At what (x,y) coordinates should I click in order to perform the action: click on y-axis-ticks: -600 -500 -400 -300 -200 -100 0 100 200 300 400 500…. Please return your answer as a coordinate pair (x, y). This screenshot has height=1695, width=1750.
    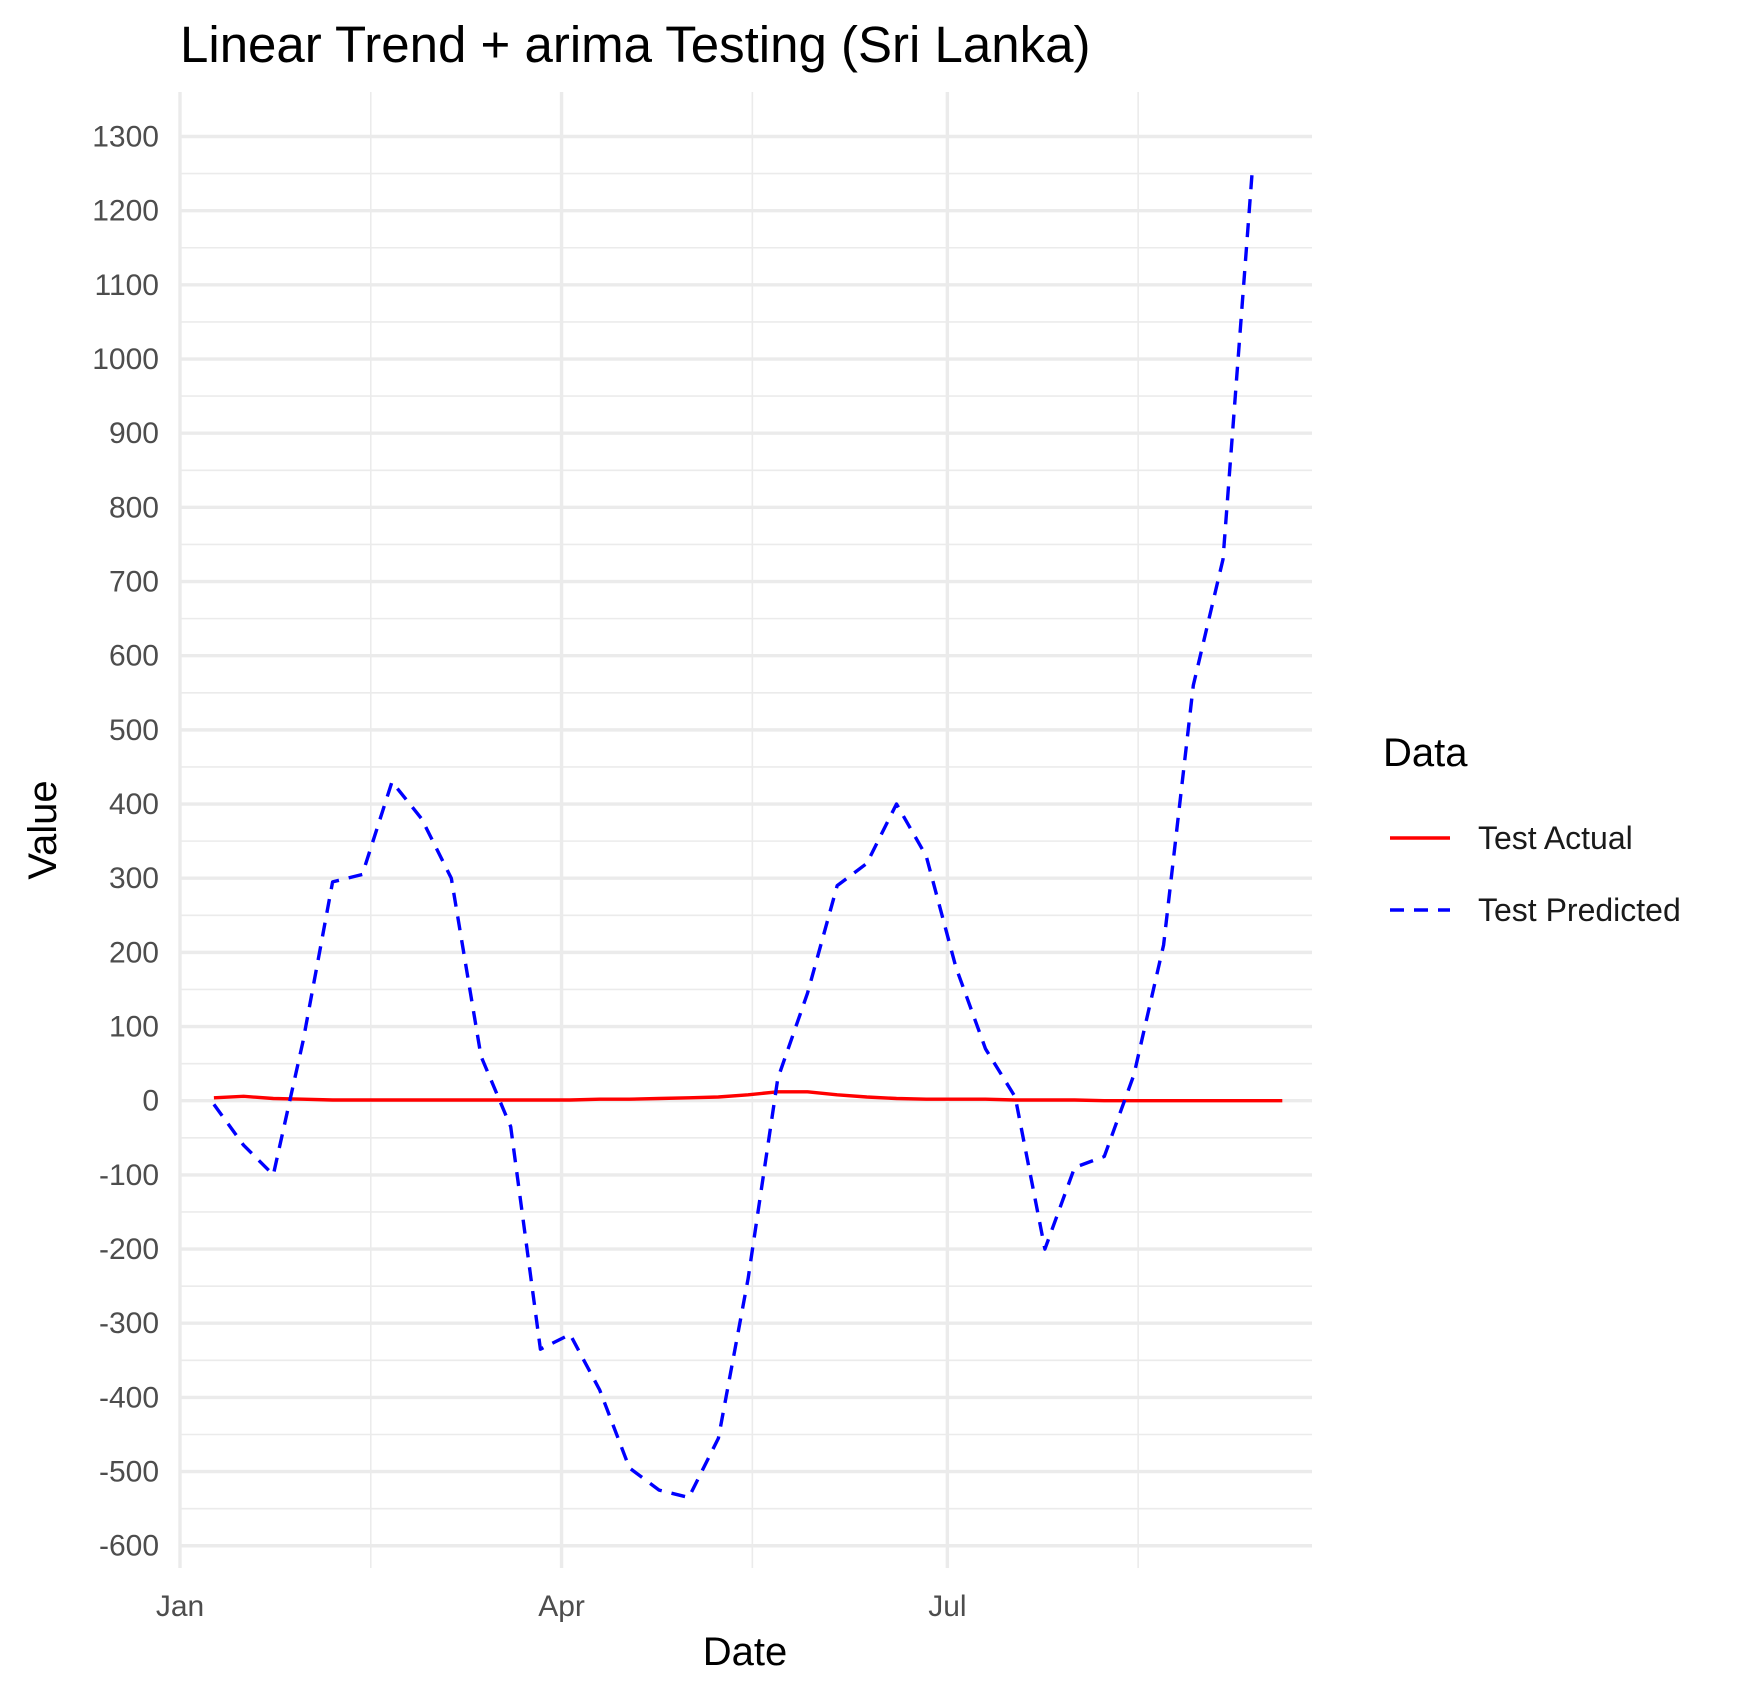
    Looking at the image, I should click on (125, 842).